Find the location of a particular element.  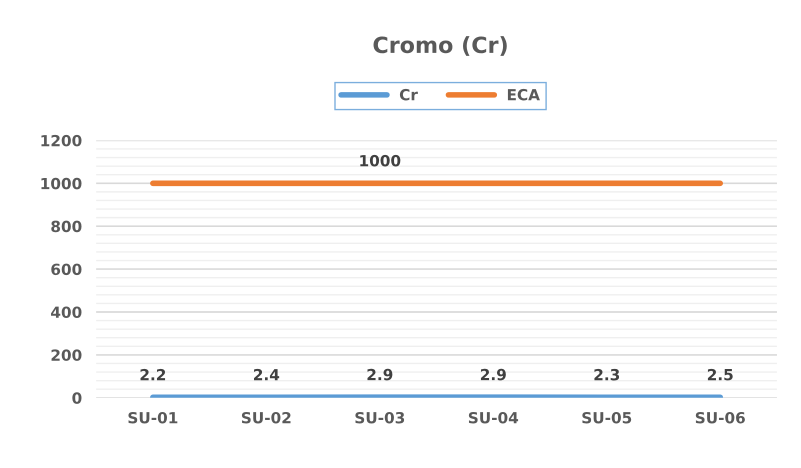

x-tick-label: SU-05 is located at coordinates (607, 418).